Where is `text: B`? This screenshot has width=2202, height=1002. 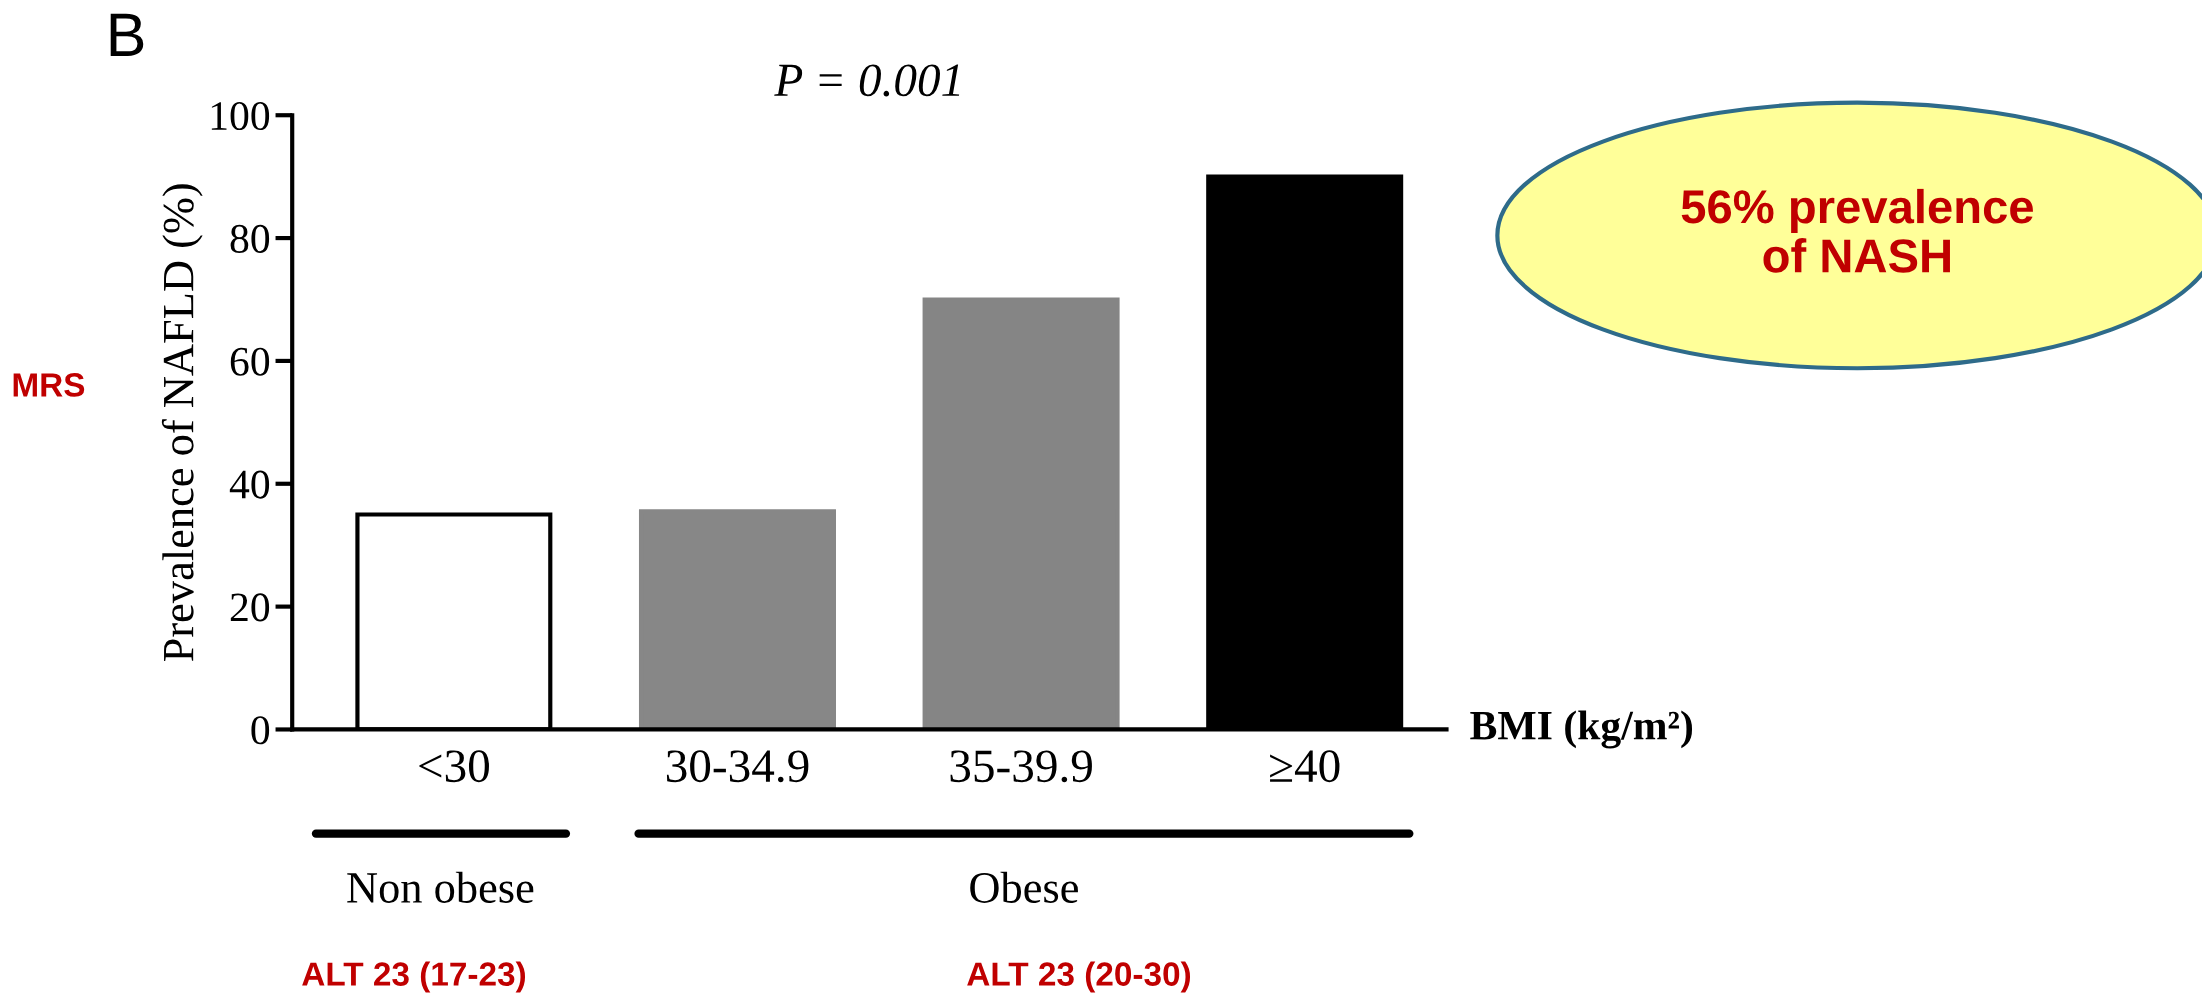
text: B is located at coordinates (127, 34).